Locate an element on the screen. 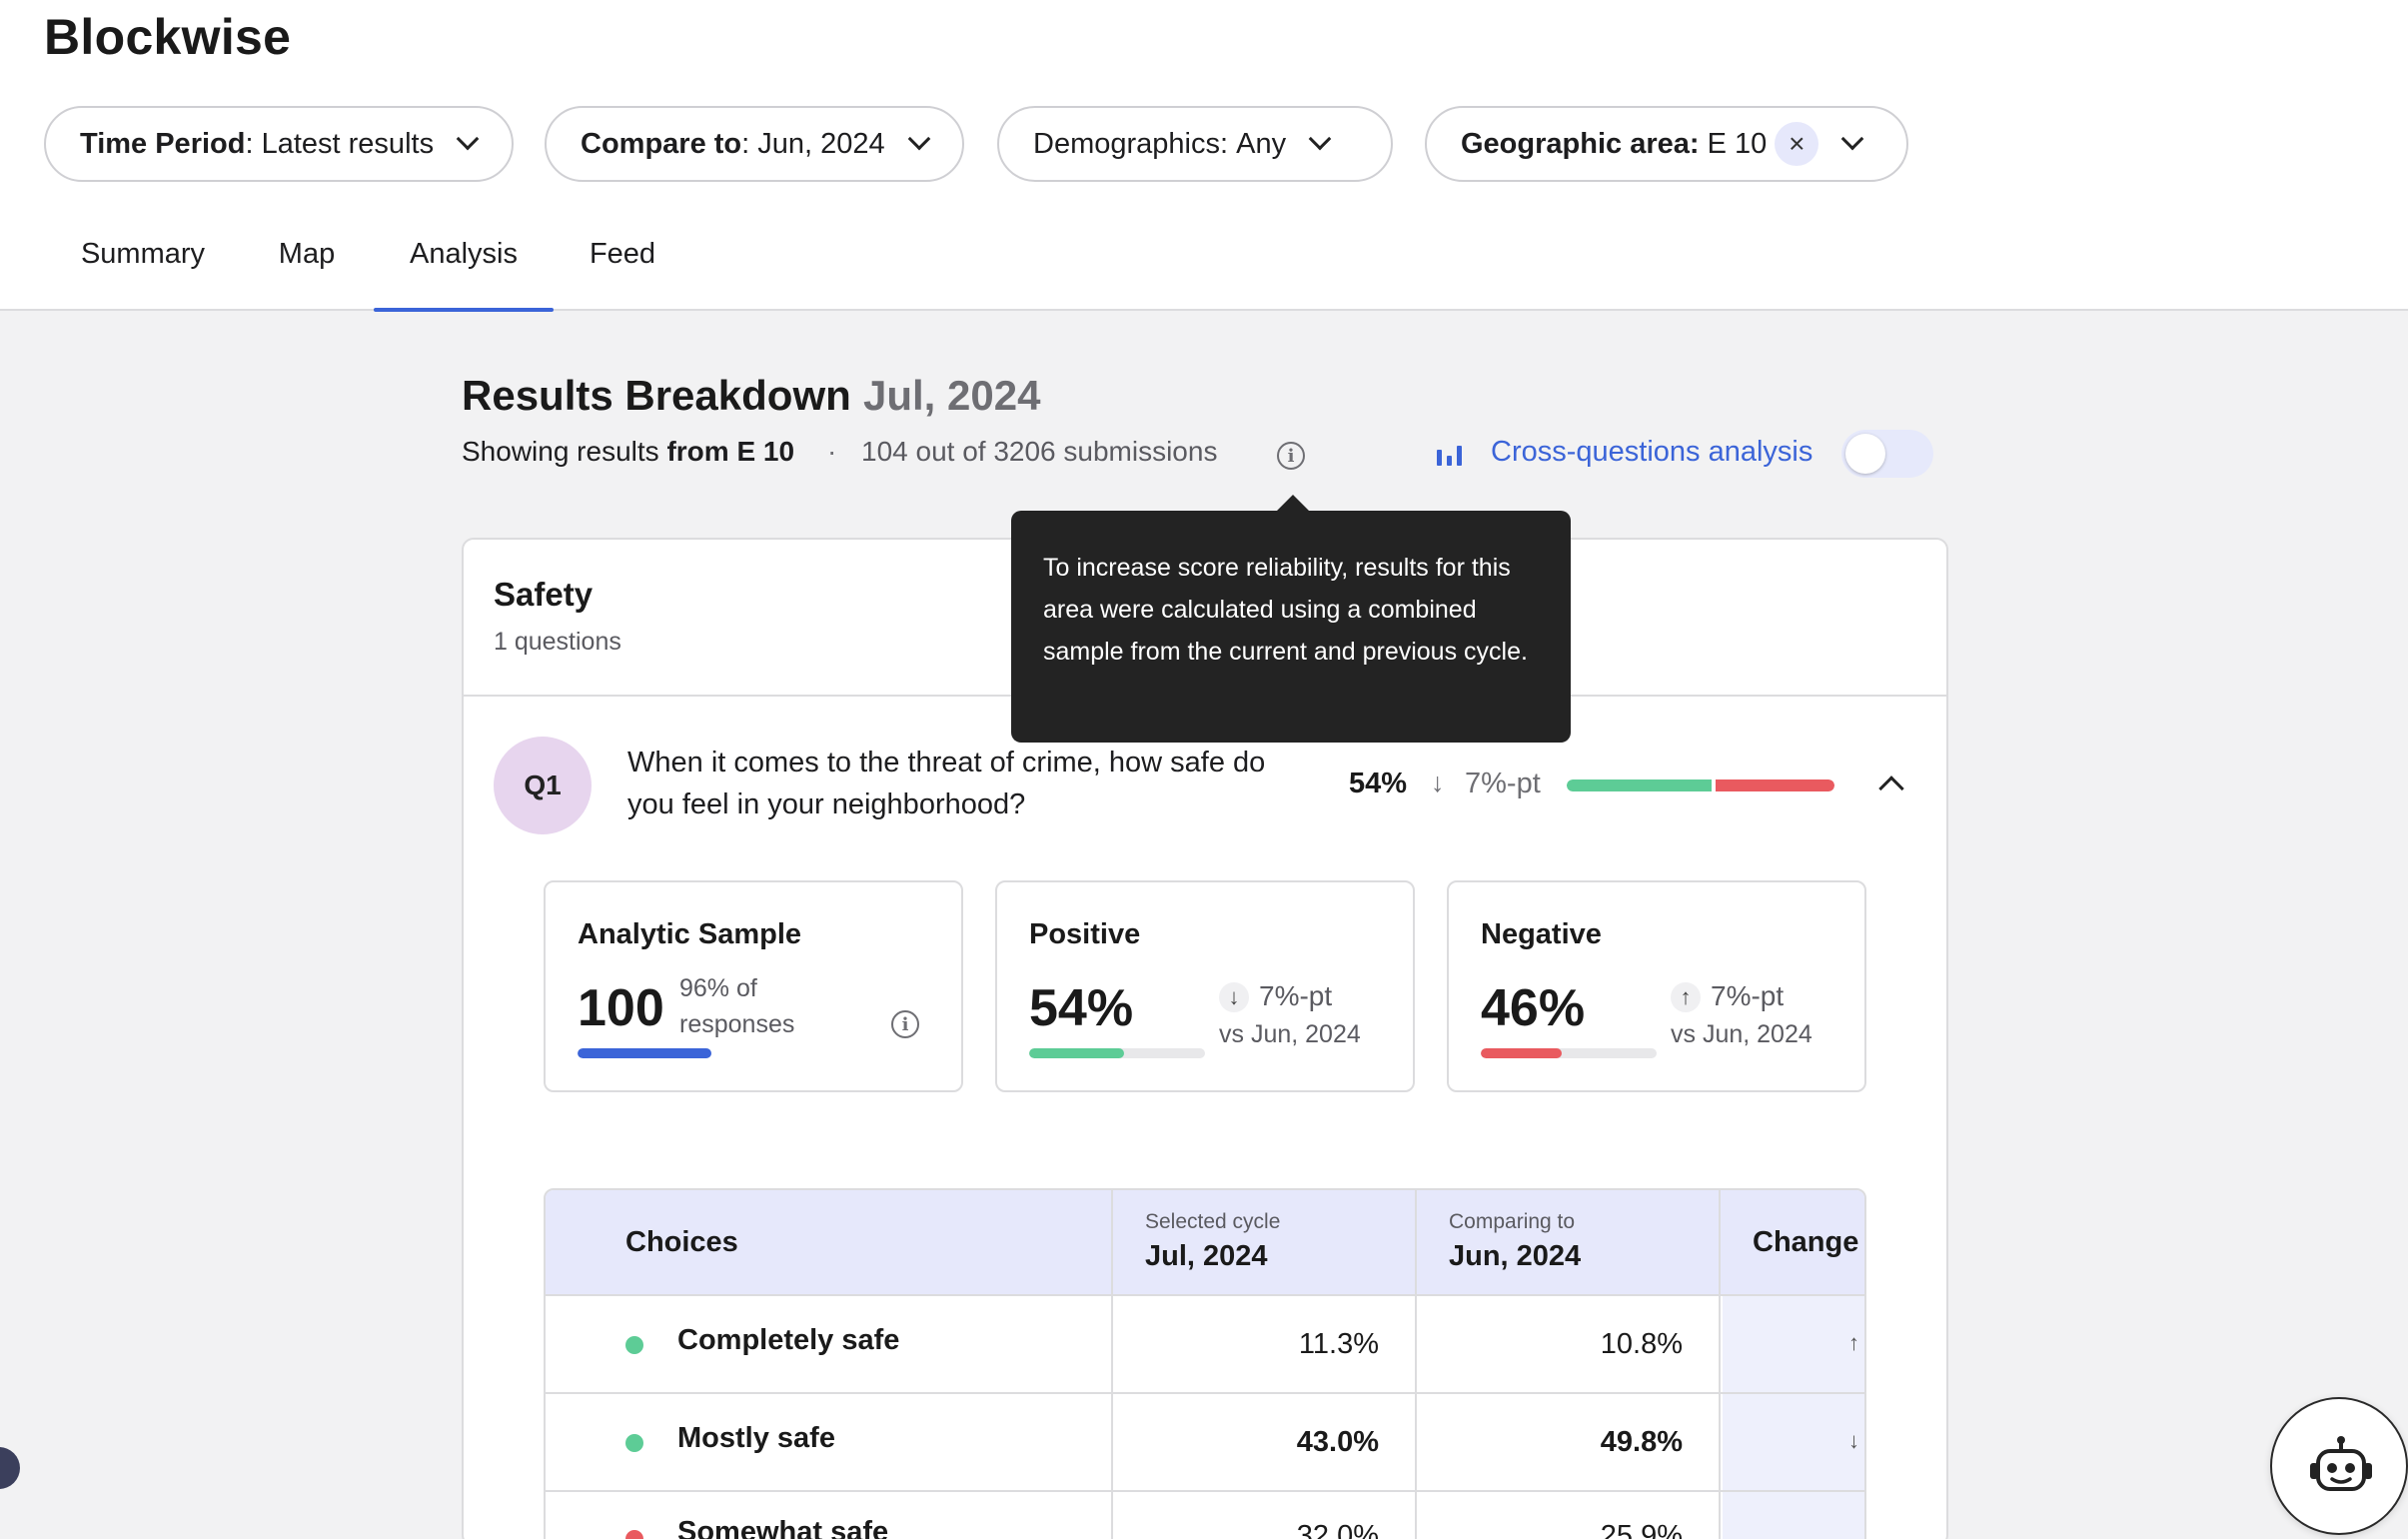  bar-chart-icon is located at coordinates (1452, 455).